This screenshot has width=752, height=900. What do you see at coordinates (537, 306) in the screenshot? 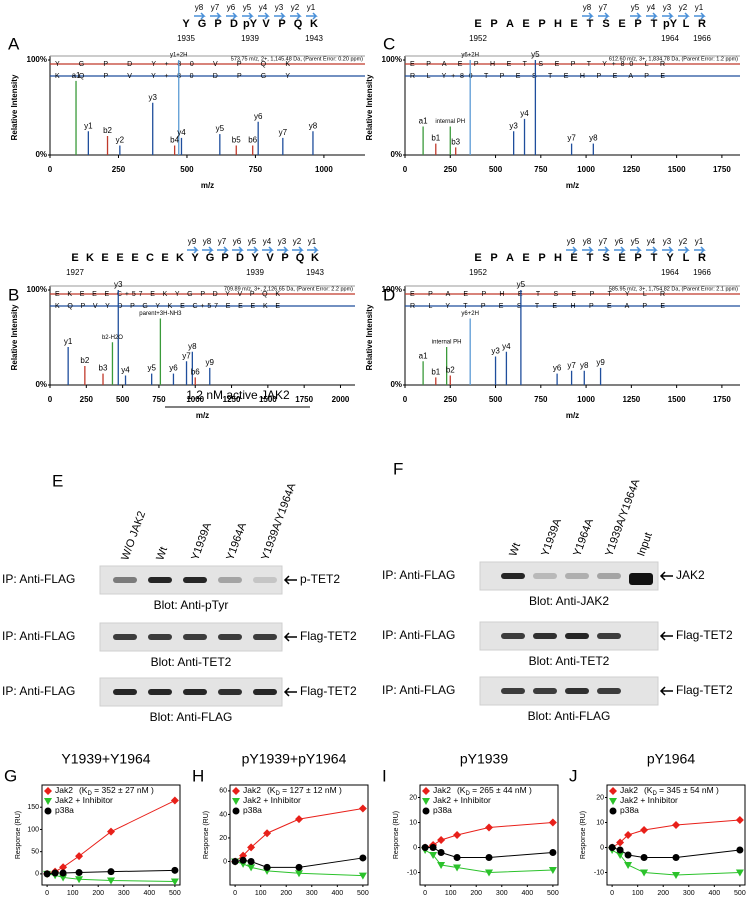
I see `ladder: R L Y T P E S T E H P E A P E` at bounding box center [537, 306].